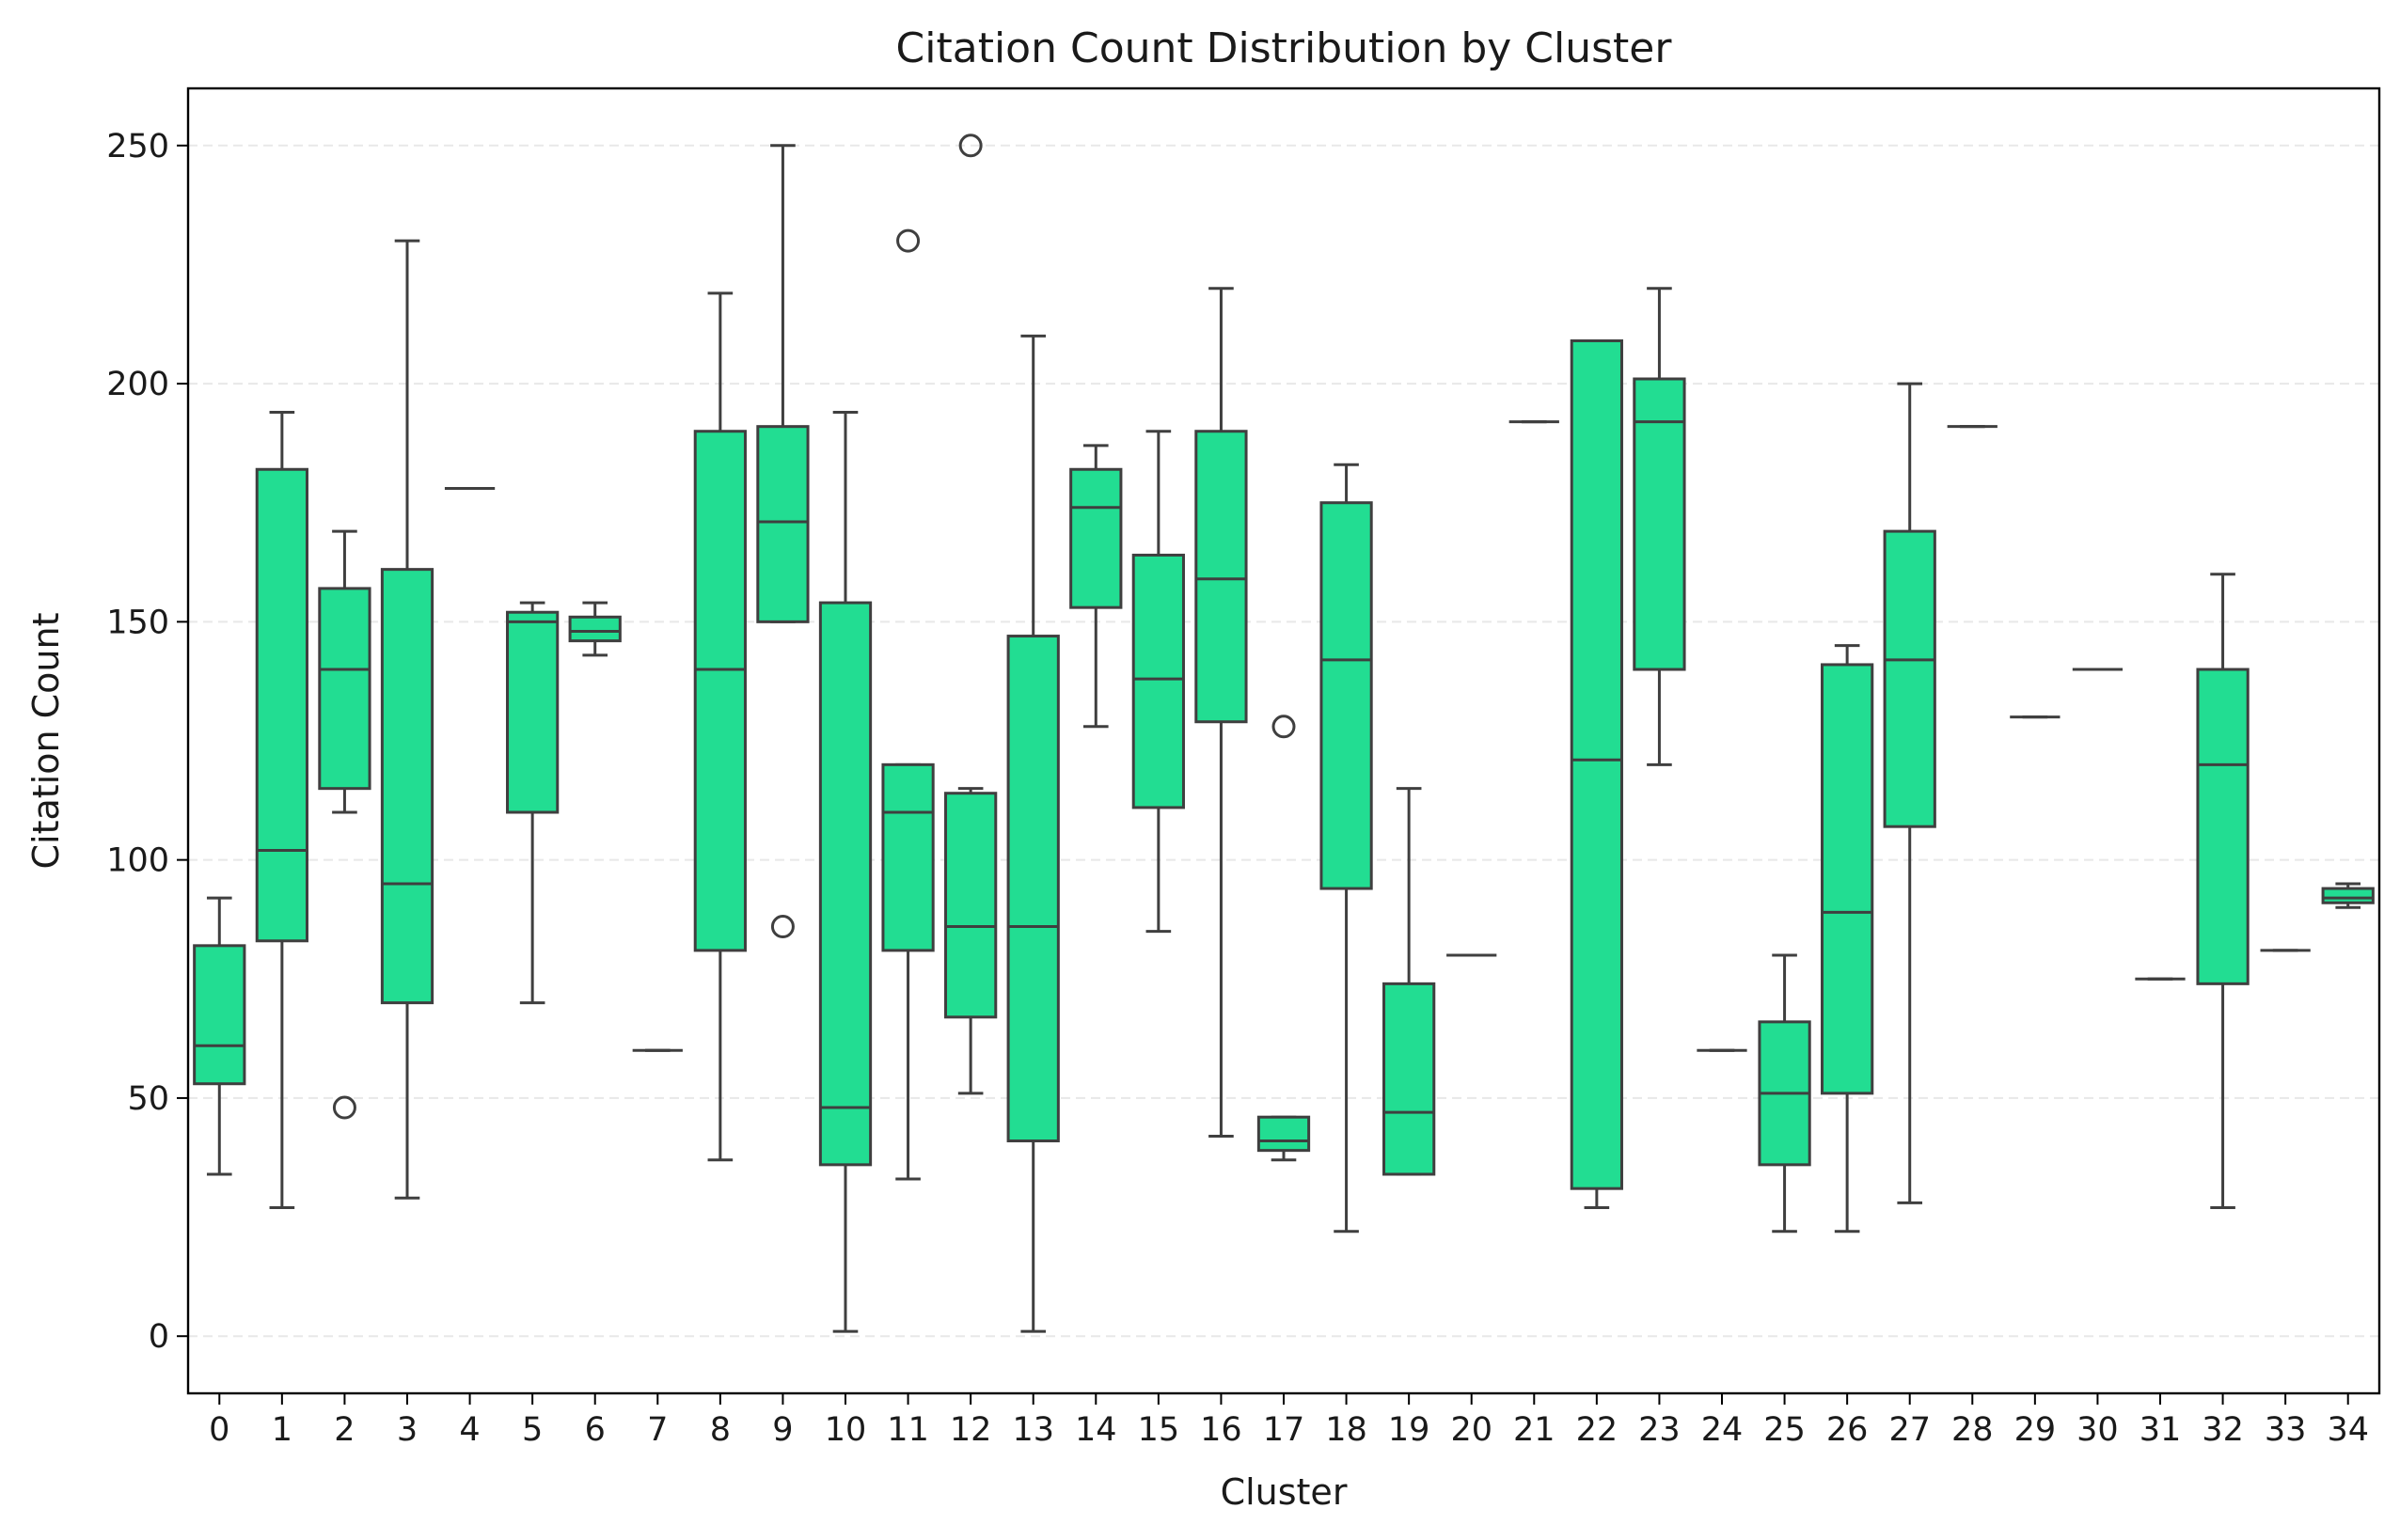 This screenshot has width=2400, height=1540. Describe the element at coordinates (147, 742) in the screenshot. I see `y-axis: 0 50 100 150 200 250` at that location.